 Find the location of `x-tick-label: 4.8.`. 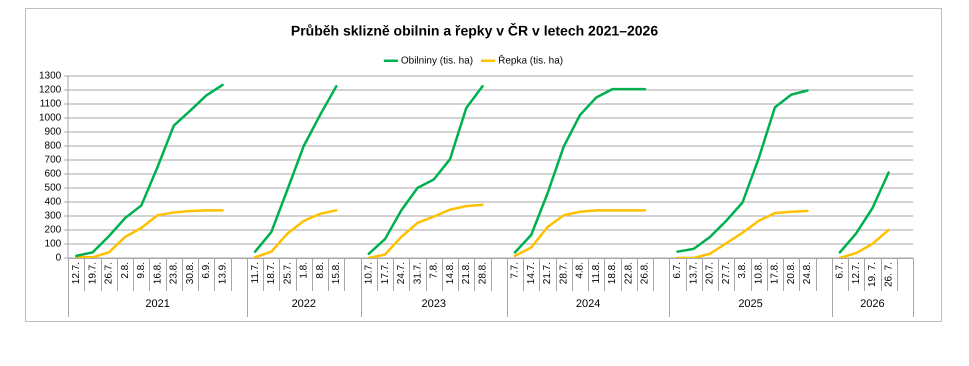

x-tick-label: 4.8. is located at coordinates (580, 270).